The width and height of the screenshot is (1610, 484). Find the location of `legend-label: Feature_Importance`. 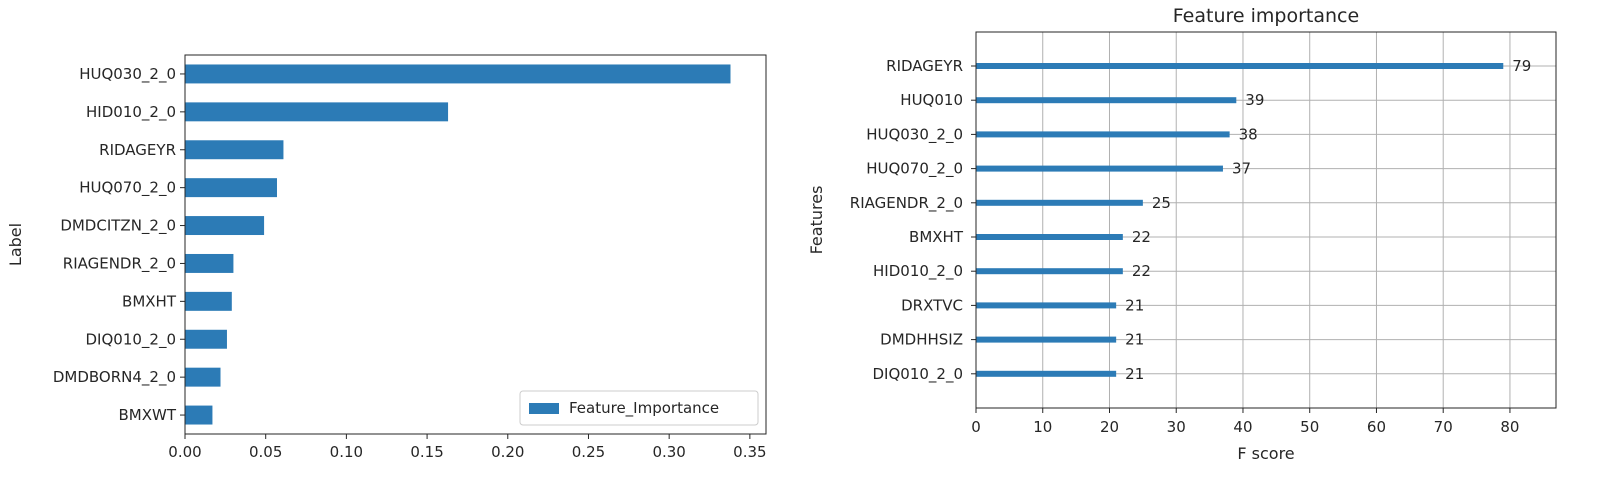

legend-label: Feature_Importance is located at coordinates (644, 408).